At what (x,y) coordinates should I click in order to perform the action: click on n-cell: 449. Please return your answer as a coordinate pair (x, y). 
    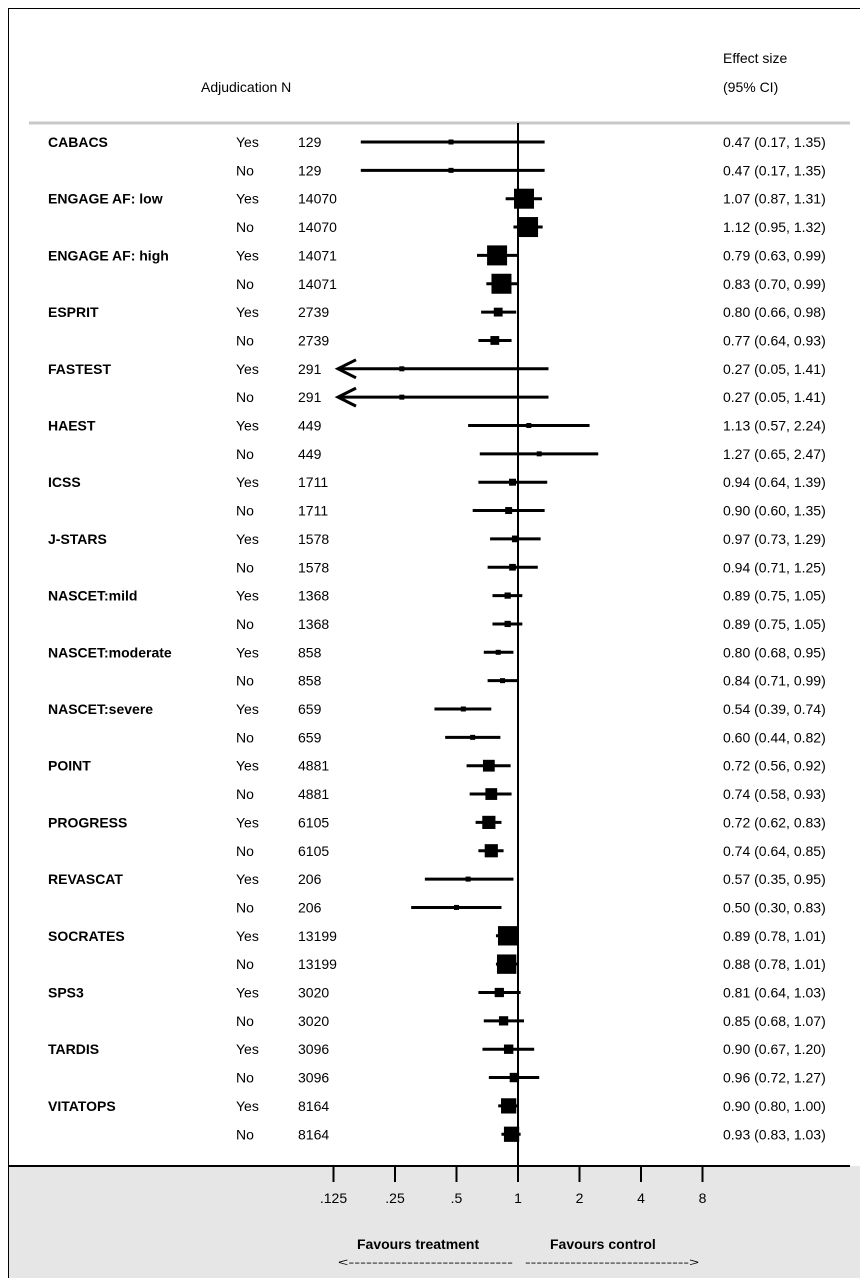
    Looking at the image, I should click on (310, 426).